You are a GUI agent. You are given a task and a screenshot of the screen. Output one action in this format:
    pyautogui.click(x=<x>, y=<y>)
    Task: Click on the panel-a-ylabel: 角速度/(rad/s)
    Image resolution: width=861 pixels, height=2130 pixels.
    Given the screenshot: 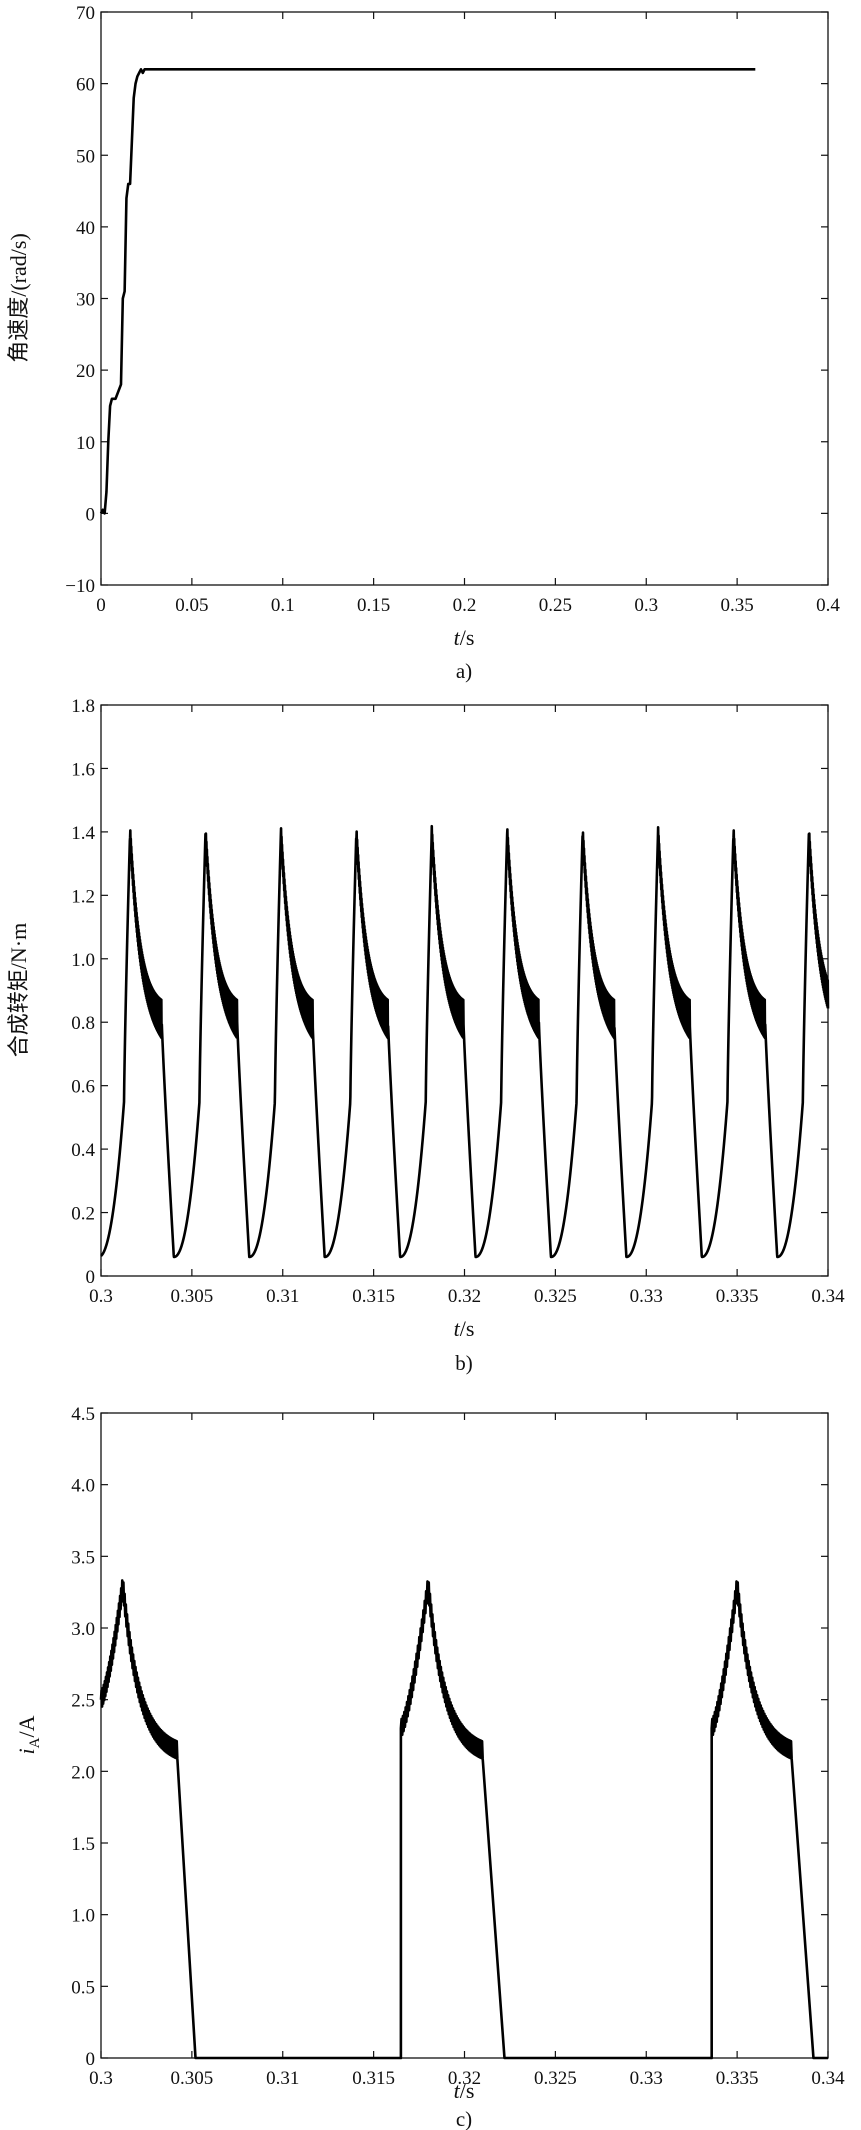 What is the action you would take?
    pyautogui.click(x=18, y=298)
    